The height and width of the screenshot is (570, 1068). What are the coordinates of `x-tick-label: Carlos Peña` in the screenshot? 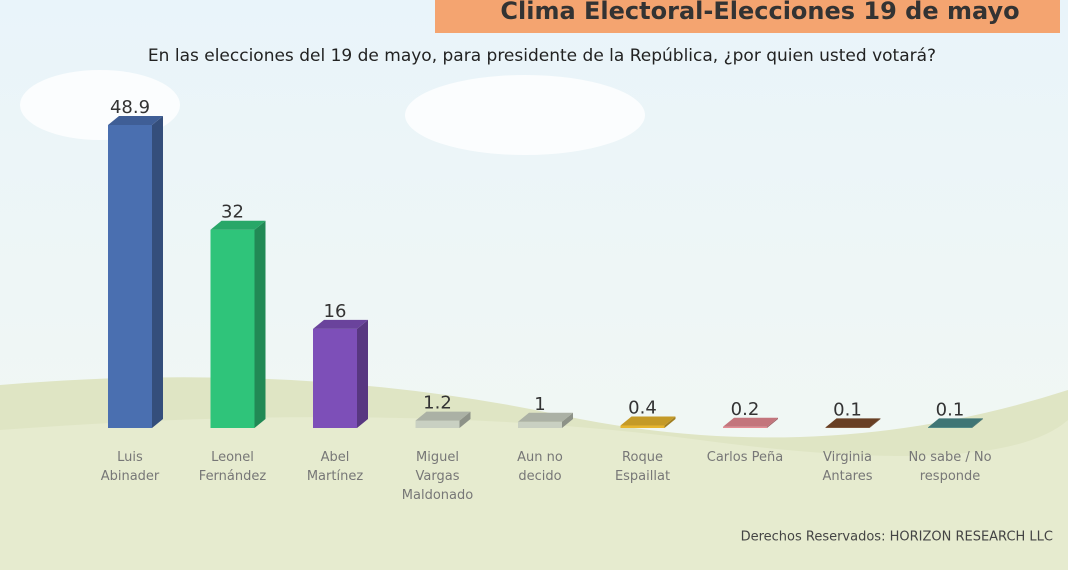 It's located at (745, 457).